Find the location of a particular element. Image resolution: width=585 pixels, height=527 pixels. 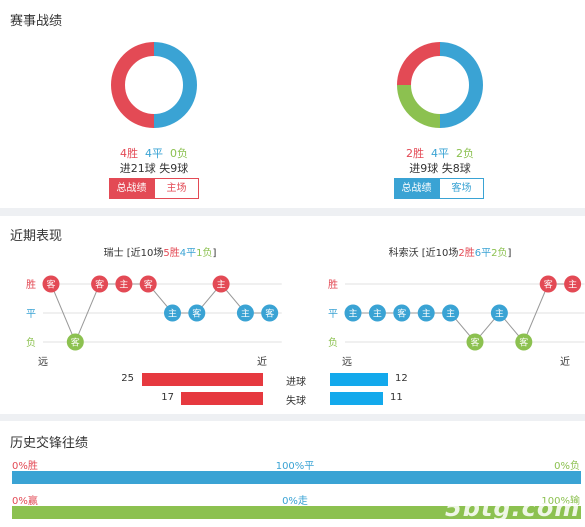

away-match-6-venue: 客 is located at coordinates (474, 343).